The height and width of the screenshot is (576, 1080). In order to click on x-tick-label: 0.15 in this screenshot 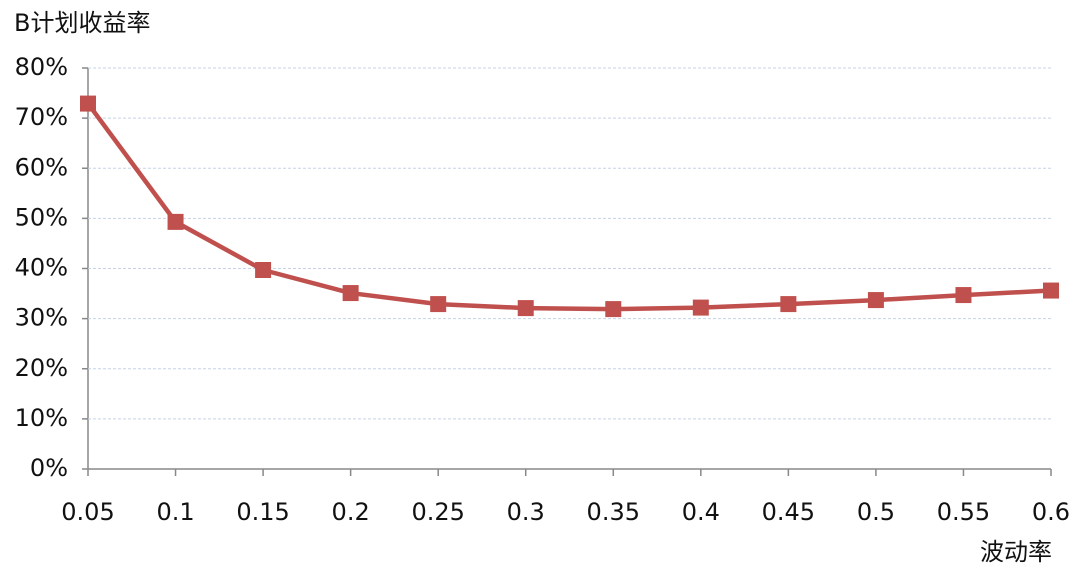, I will do `click(262, 512)`.